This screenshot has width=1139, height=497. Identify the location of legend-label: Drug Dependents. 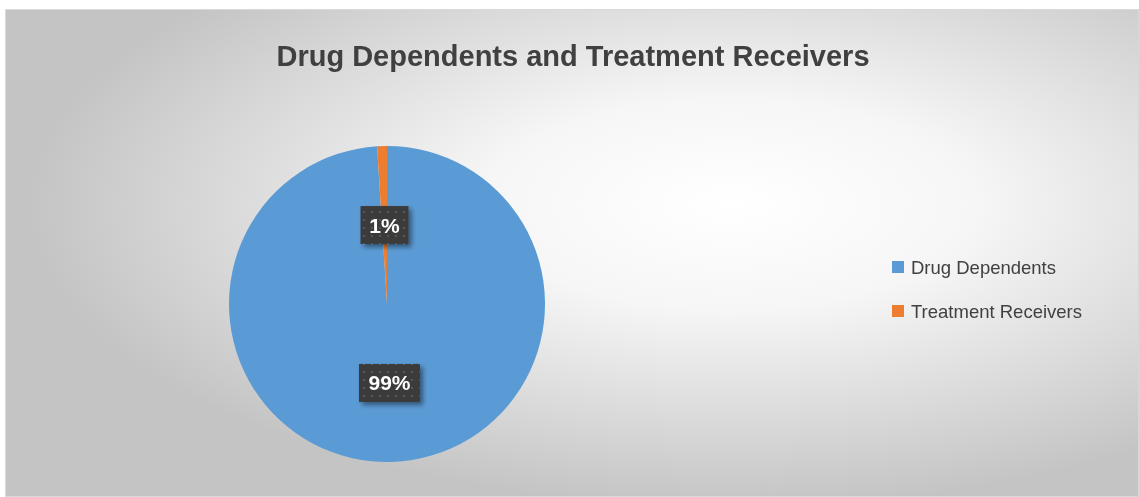
(984, 267).